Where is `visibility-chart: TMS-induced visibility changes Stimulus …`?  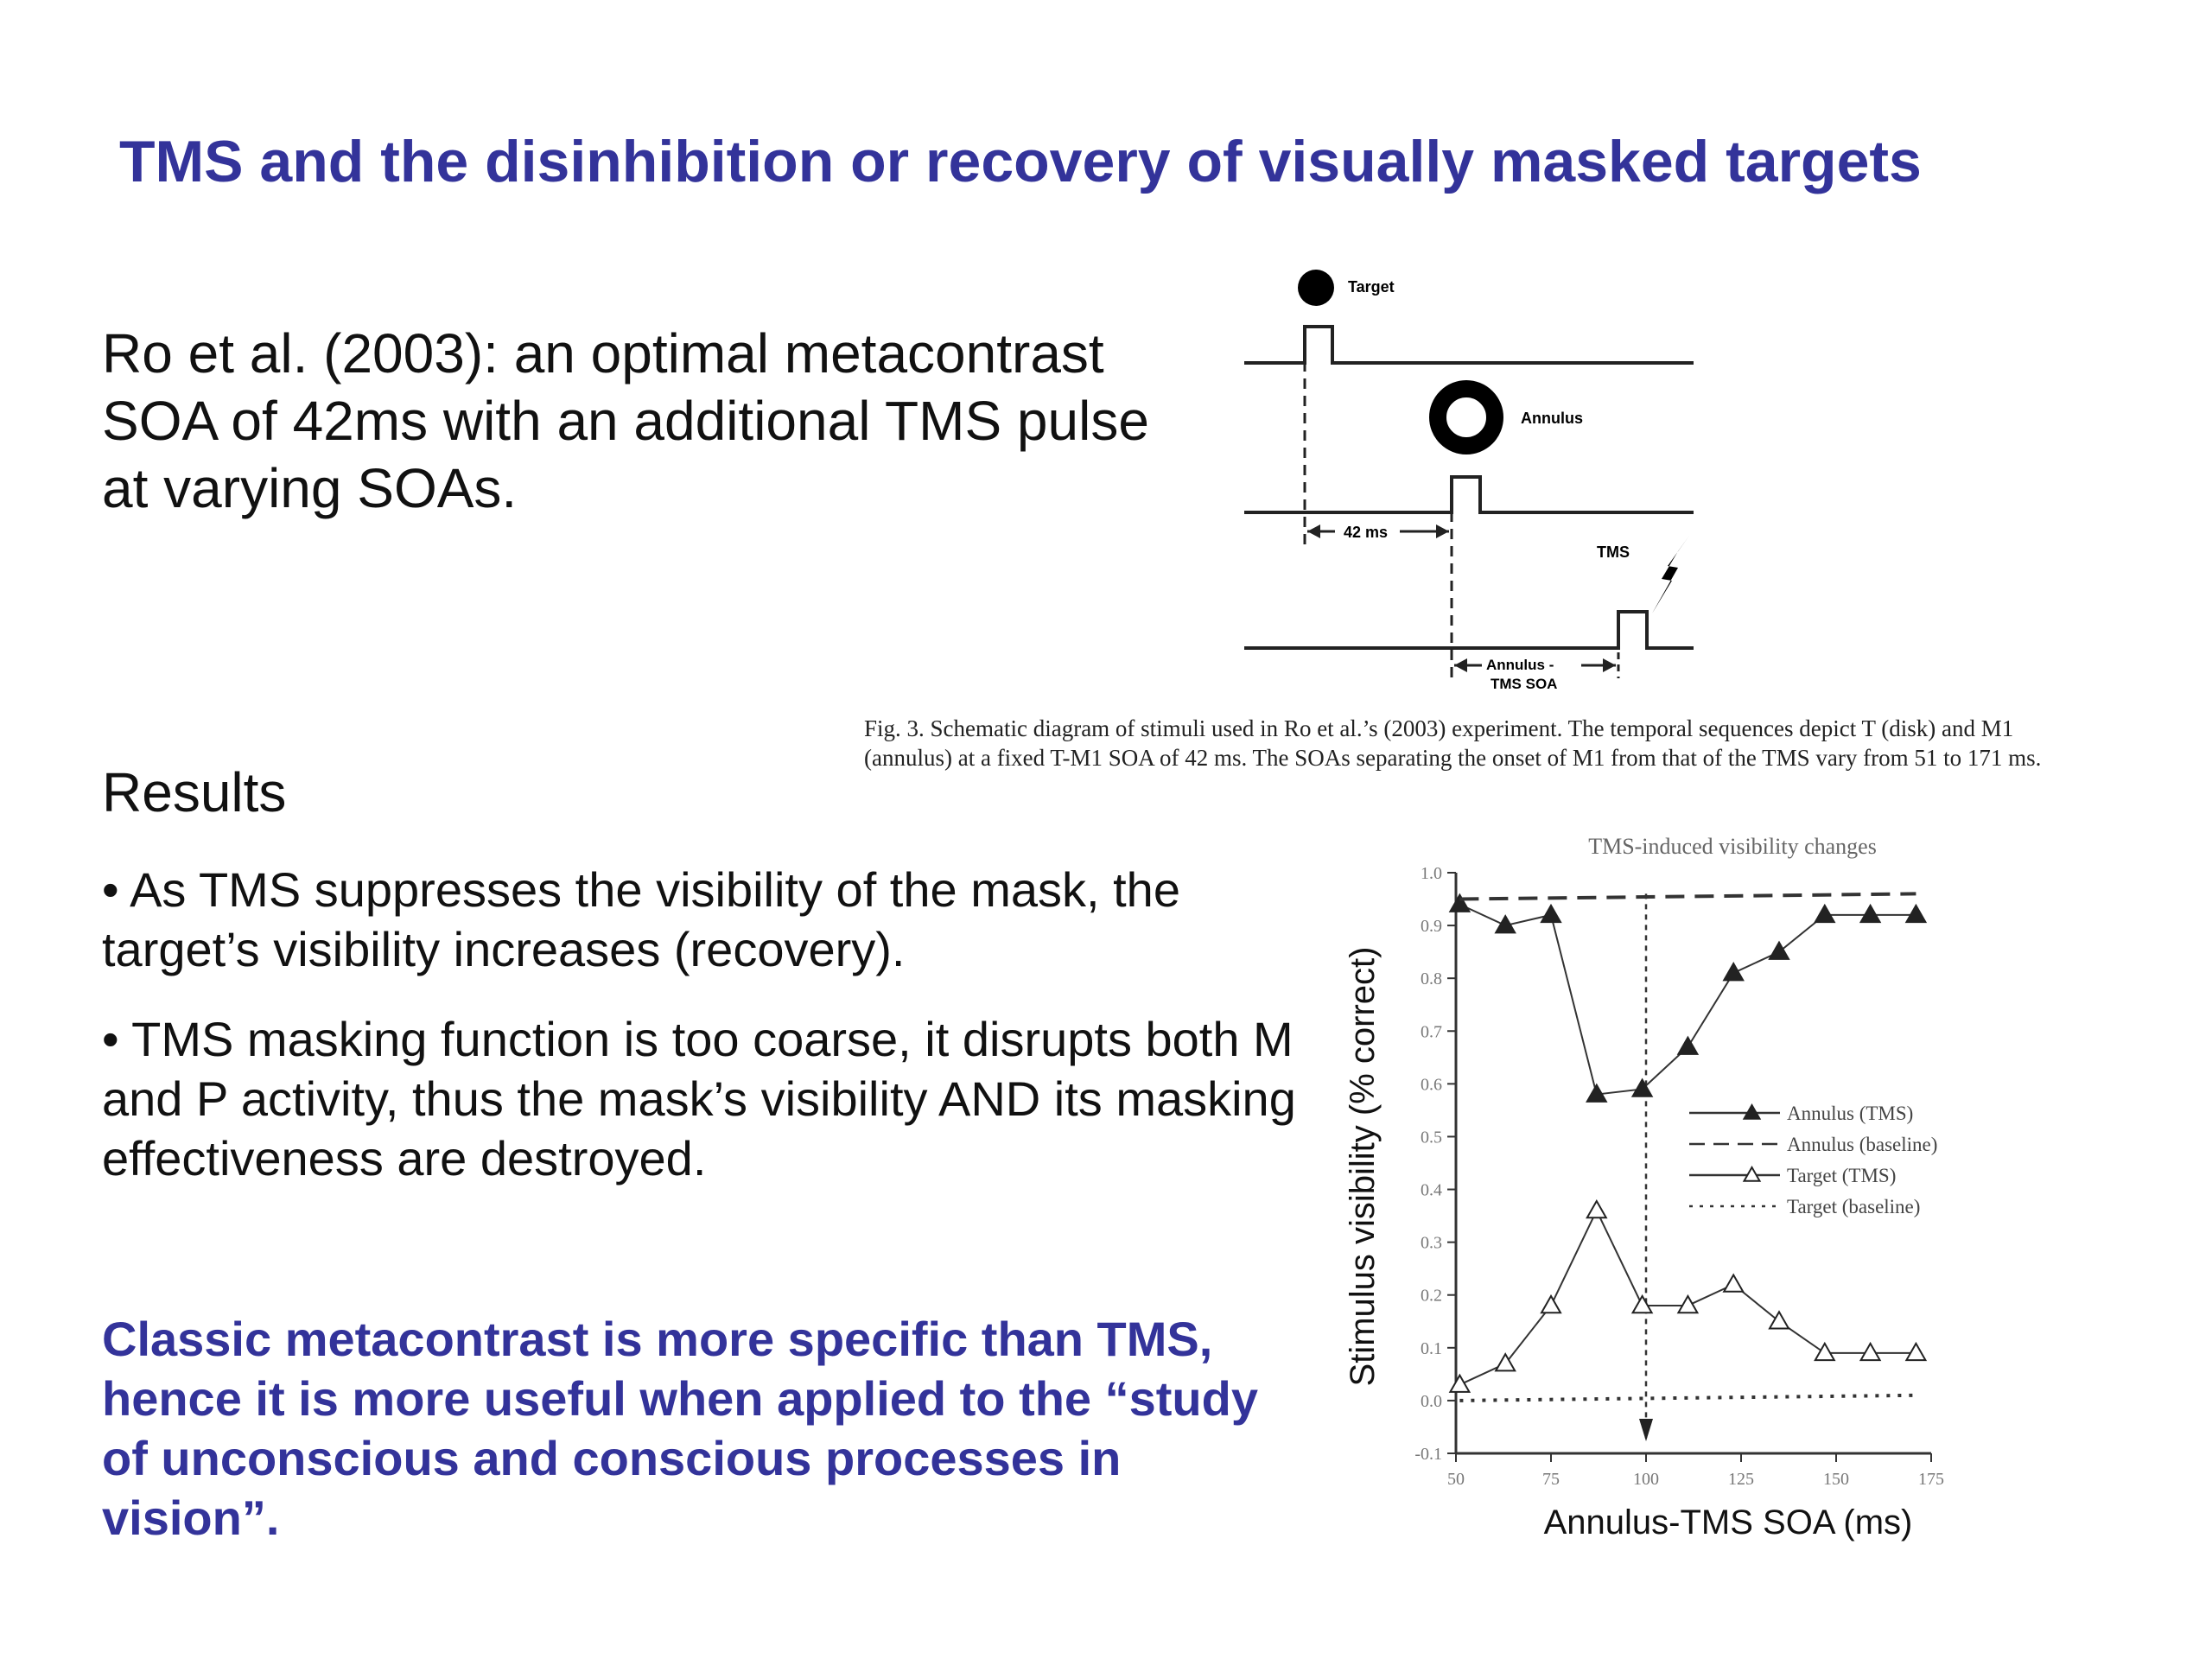
visibility-chart: TMS-induced visibility changes Stimulus … is located at coordinates (1644, 1187).